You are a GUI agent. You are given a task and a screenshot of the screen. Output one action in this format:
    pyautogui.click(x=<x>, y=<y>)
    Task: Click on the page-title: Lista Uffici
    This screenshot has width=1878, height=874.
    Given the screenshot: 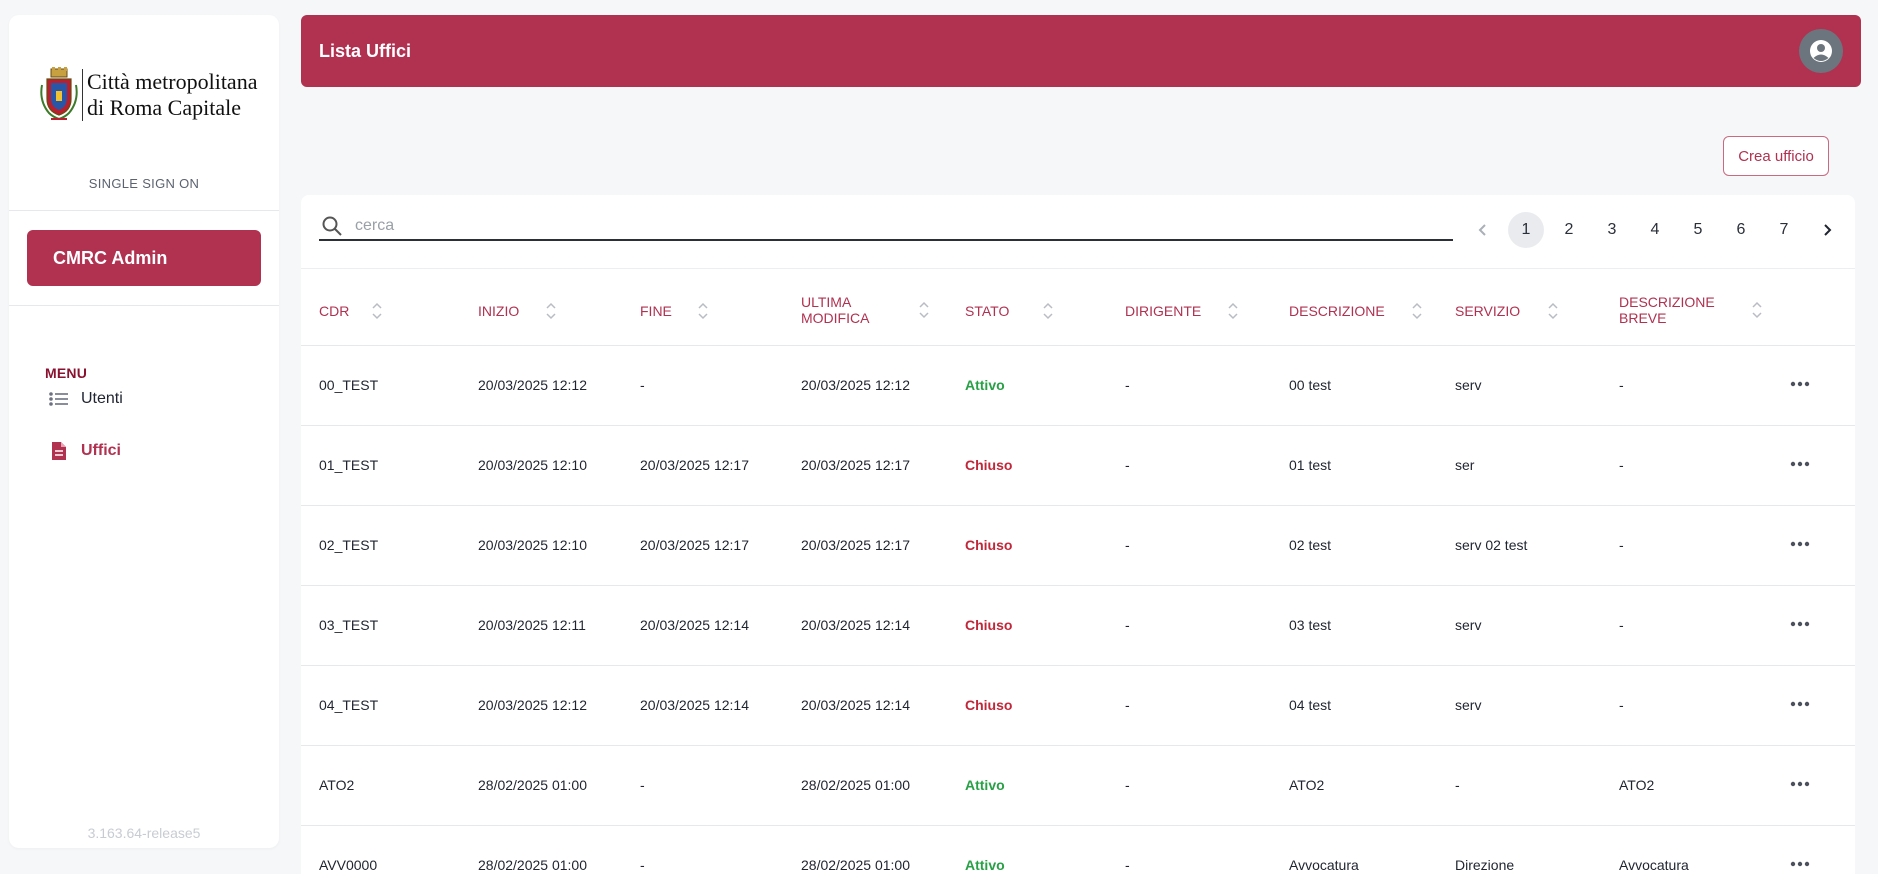 What is the action you would take?
    pyautogui.click(x=365, y=51)
    